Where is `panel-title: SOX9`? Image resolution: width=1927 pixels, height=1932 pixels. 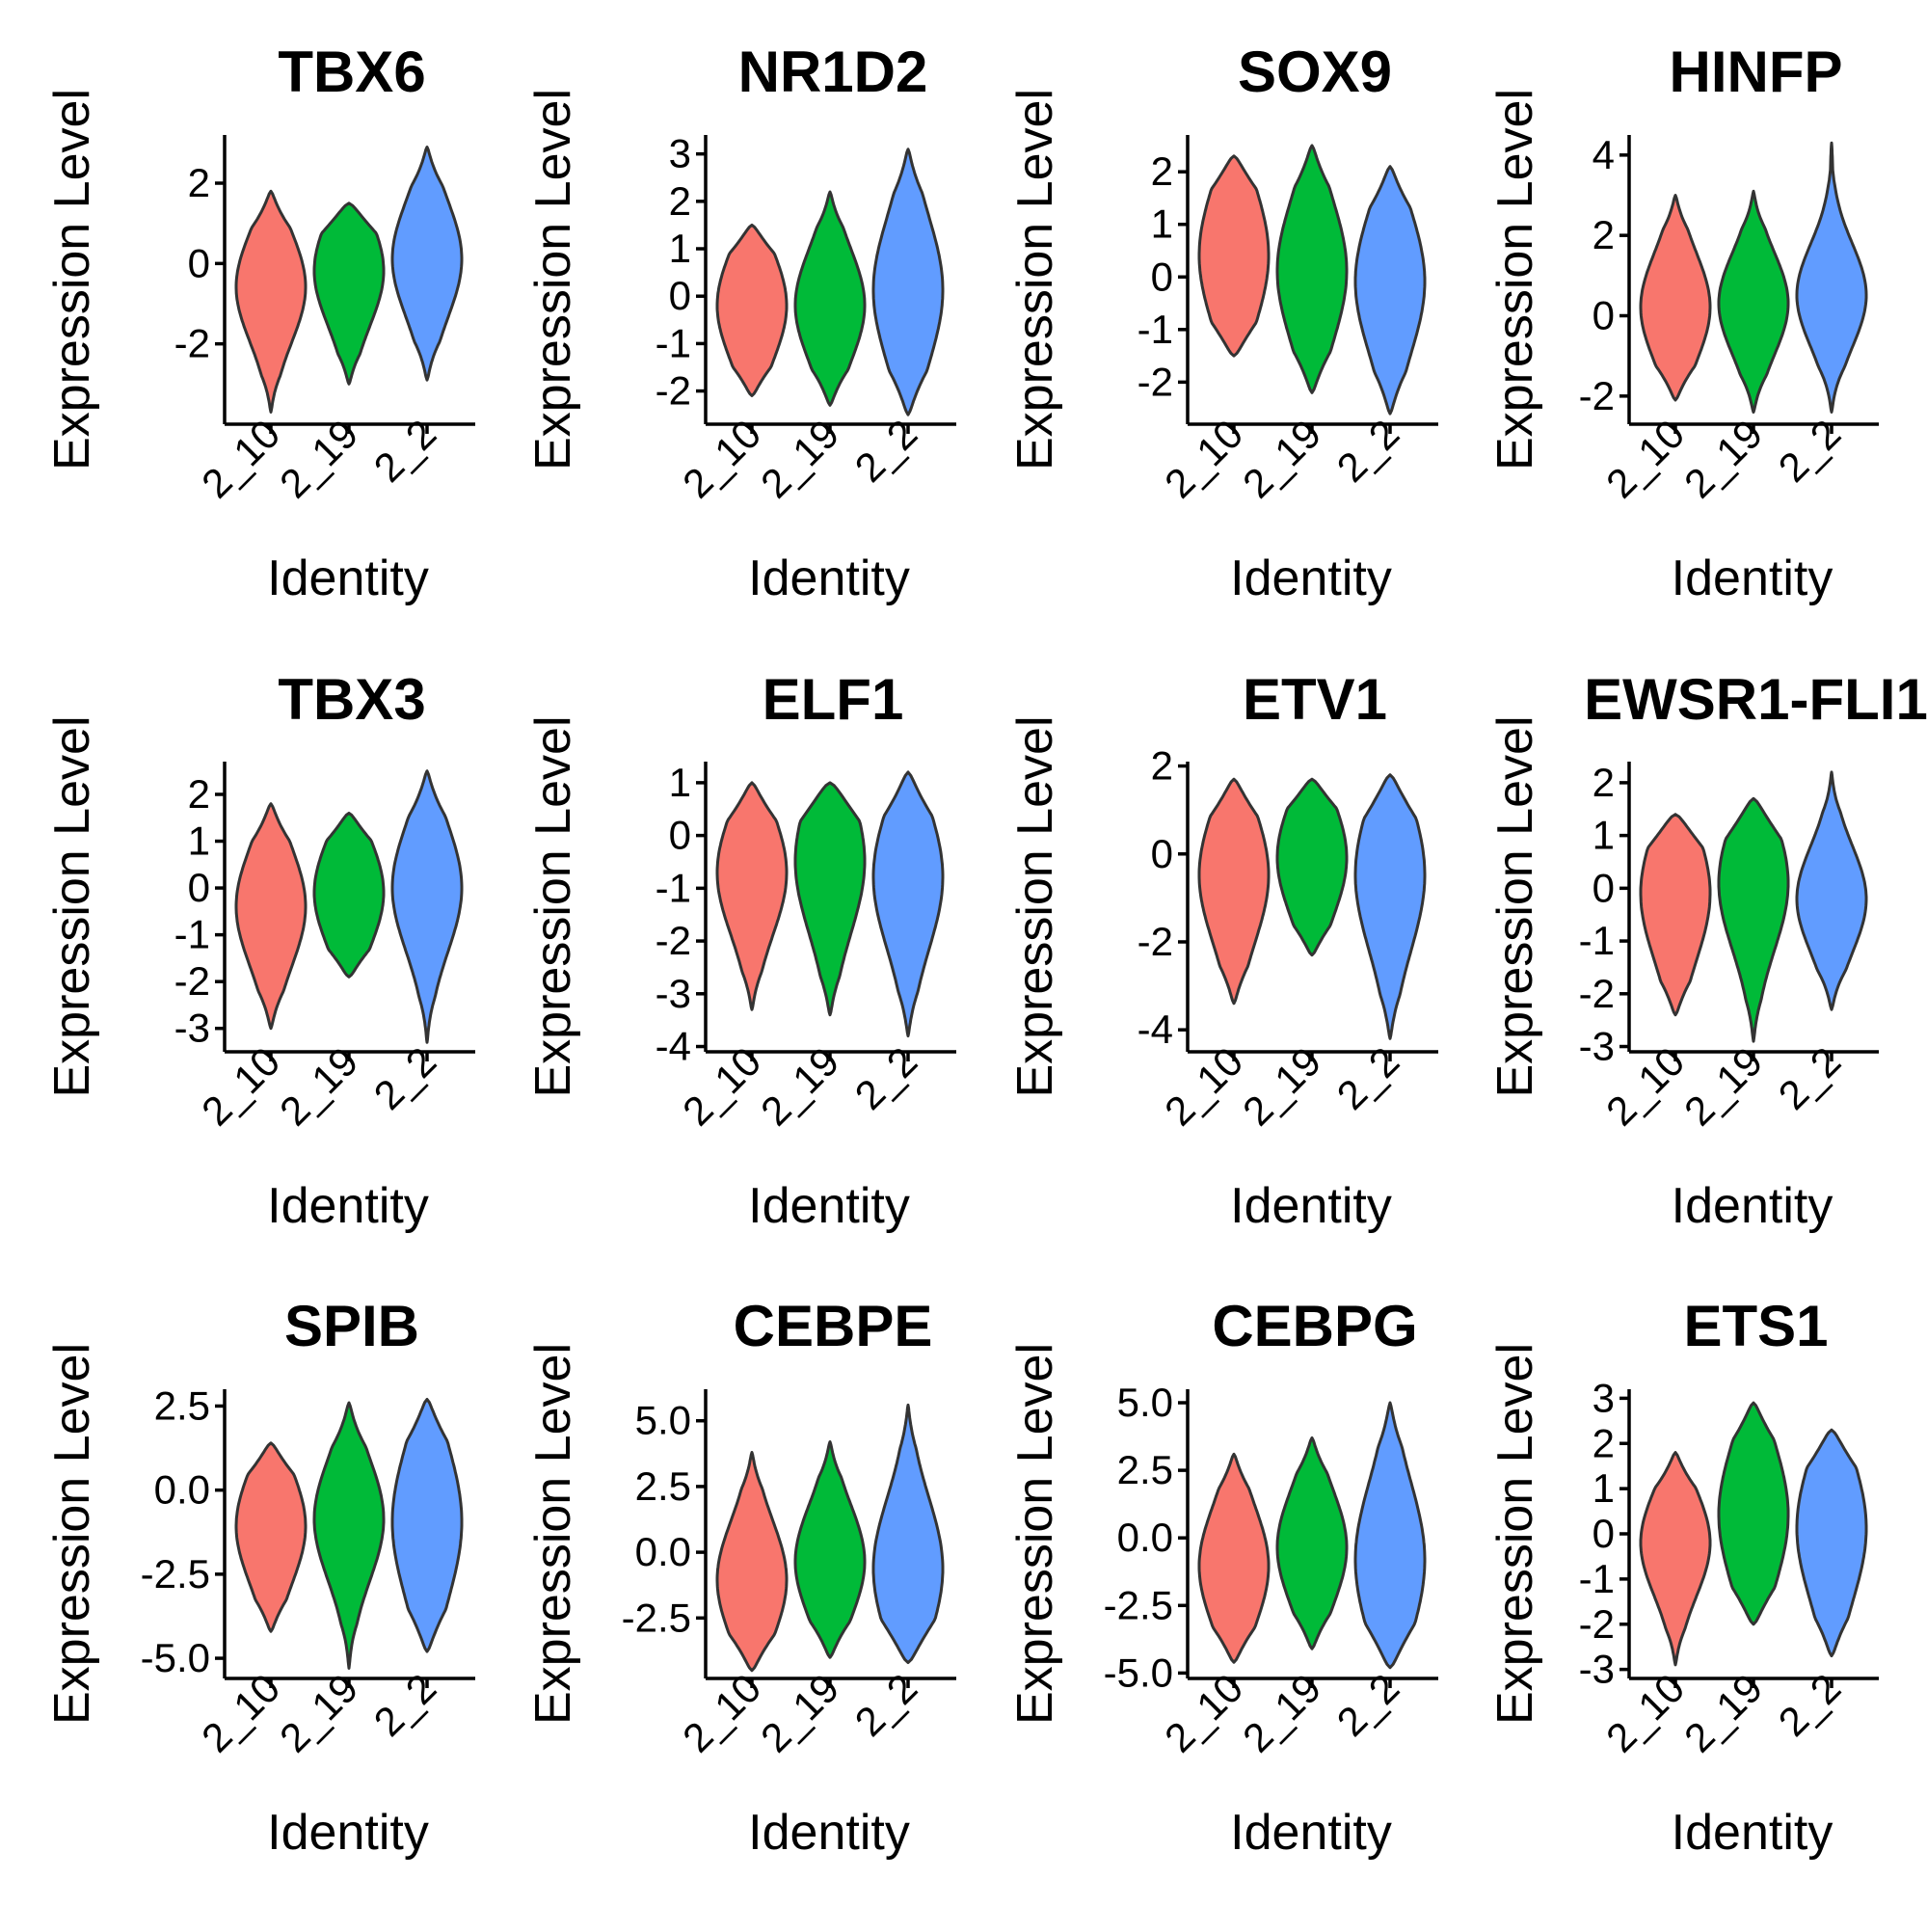
panel-title: SOX9 is located at coordinates (1315, 72).